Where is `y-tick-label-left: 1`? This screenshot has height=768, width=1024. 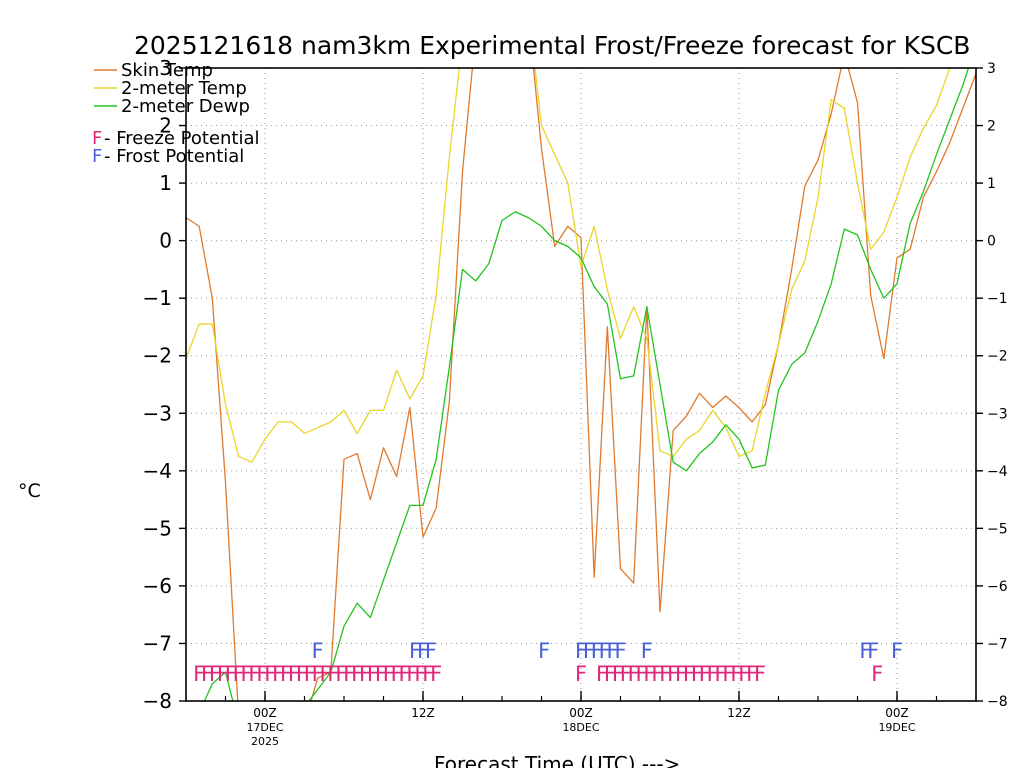 y-tick-label-left: 1 is located at coordinates (165, 183).